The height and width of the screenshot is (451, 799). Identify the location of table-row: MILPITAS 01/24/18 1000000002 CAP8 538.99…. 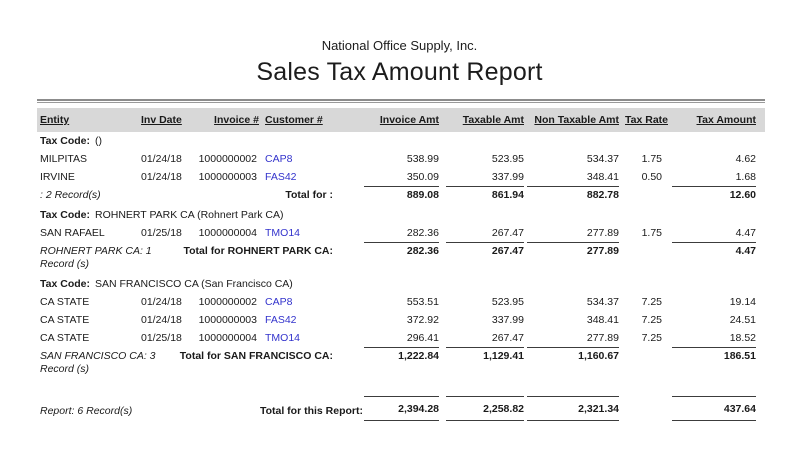
(401, 159).